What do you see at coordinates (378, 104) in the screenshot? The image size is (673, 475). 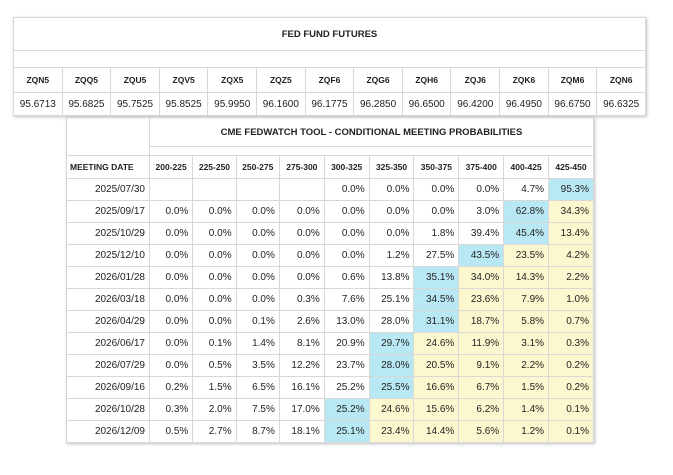 I see `contract-price: 96.2850` at bounding box center [378, 104].